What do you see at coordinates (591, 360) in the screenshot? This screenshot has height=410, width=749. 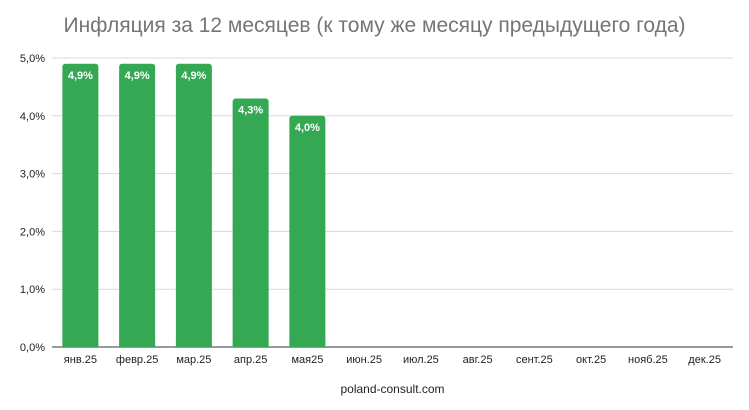 I see `x-tick-label: окт.25` at bounding box center [591, 360].